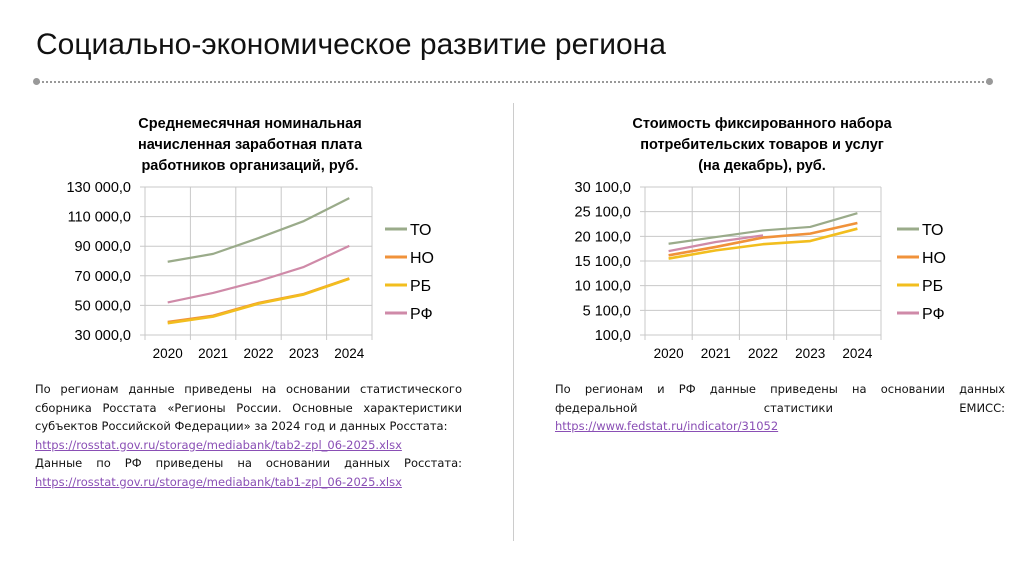  I want to click on slide-title: Социально-экономическое развитие региона, so click(351, 44).